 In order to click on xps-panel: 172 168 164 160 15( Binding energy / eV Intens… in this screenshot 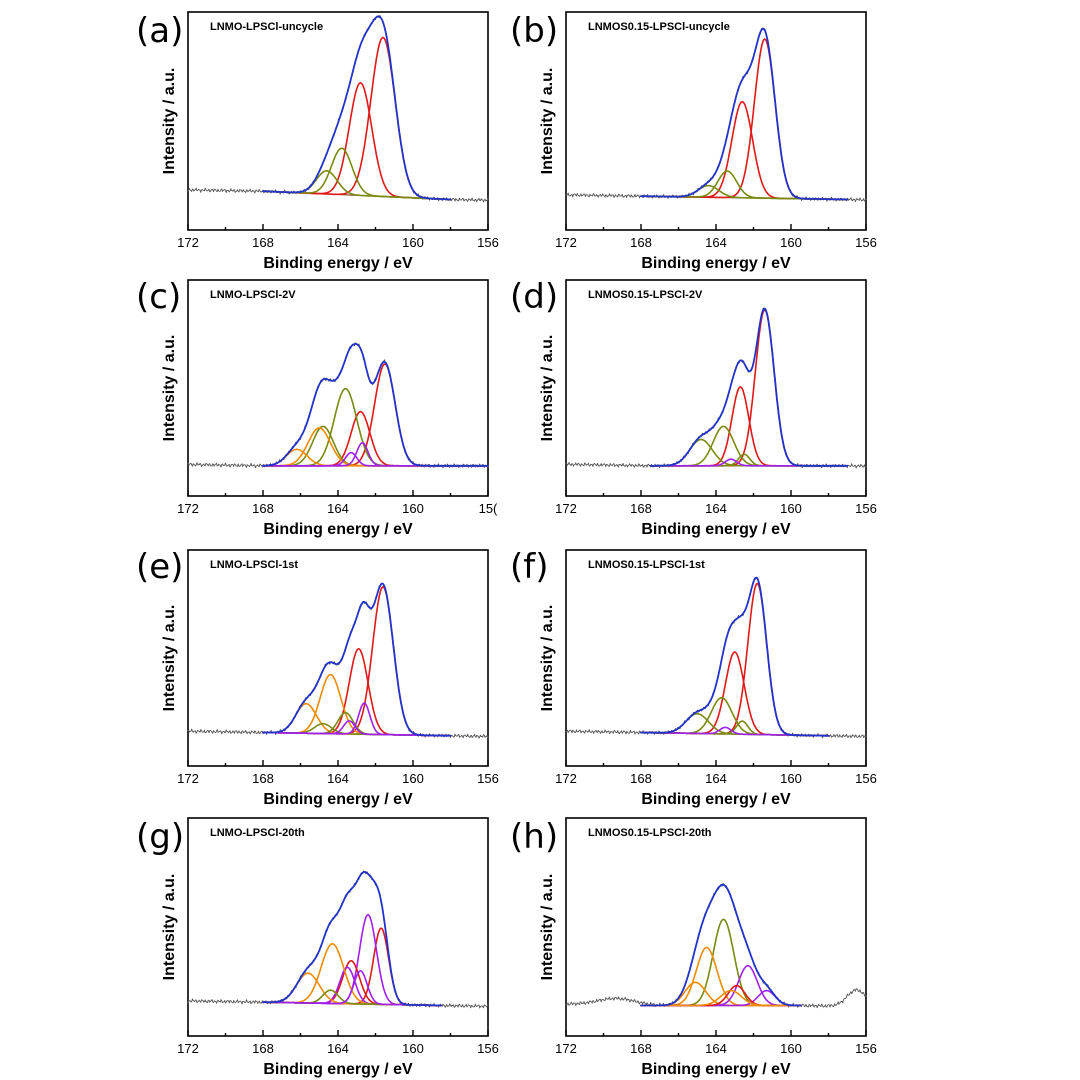, I will do `click(317, 407)`.